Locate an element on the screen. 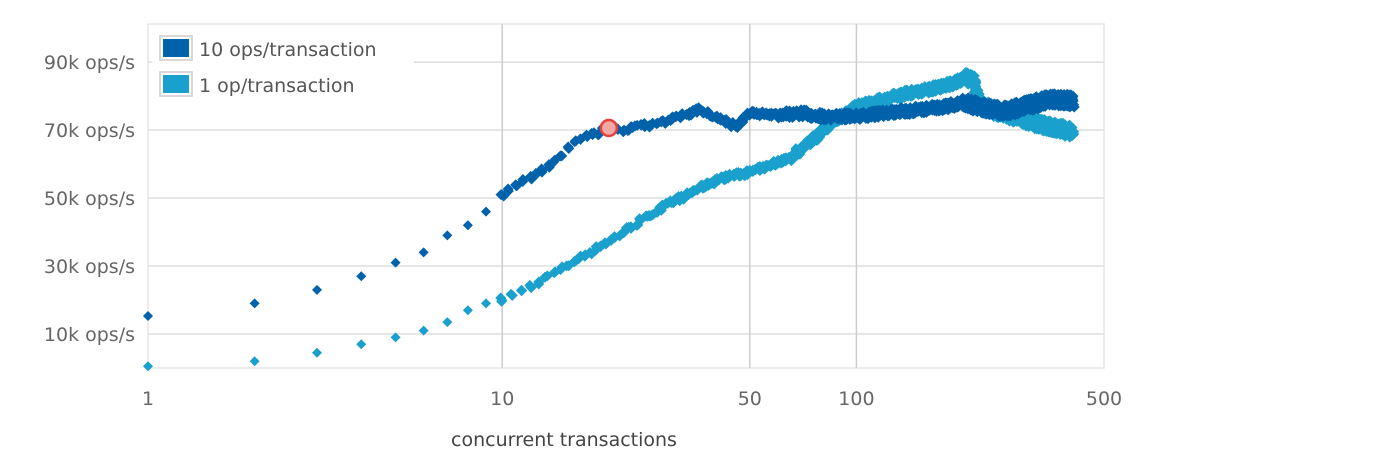  x-tick-label: 100 is located at coordinates (856, 399).